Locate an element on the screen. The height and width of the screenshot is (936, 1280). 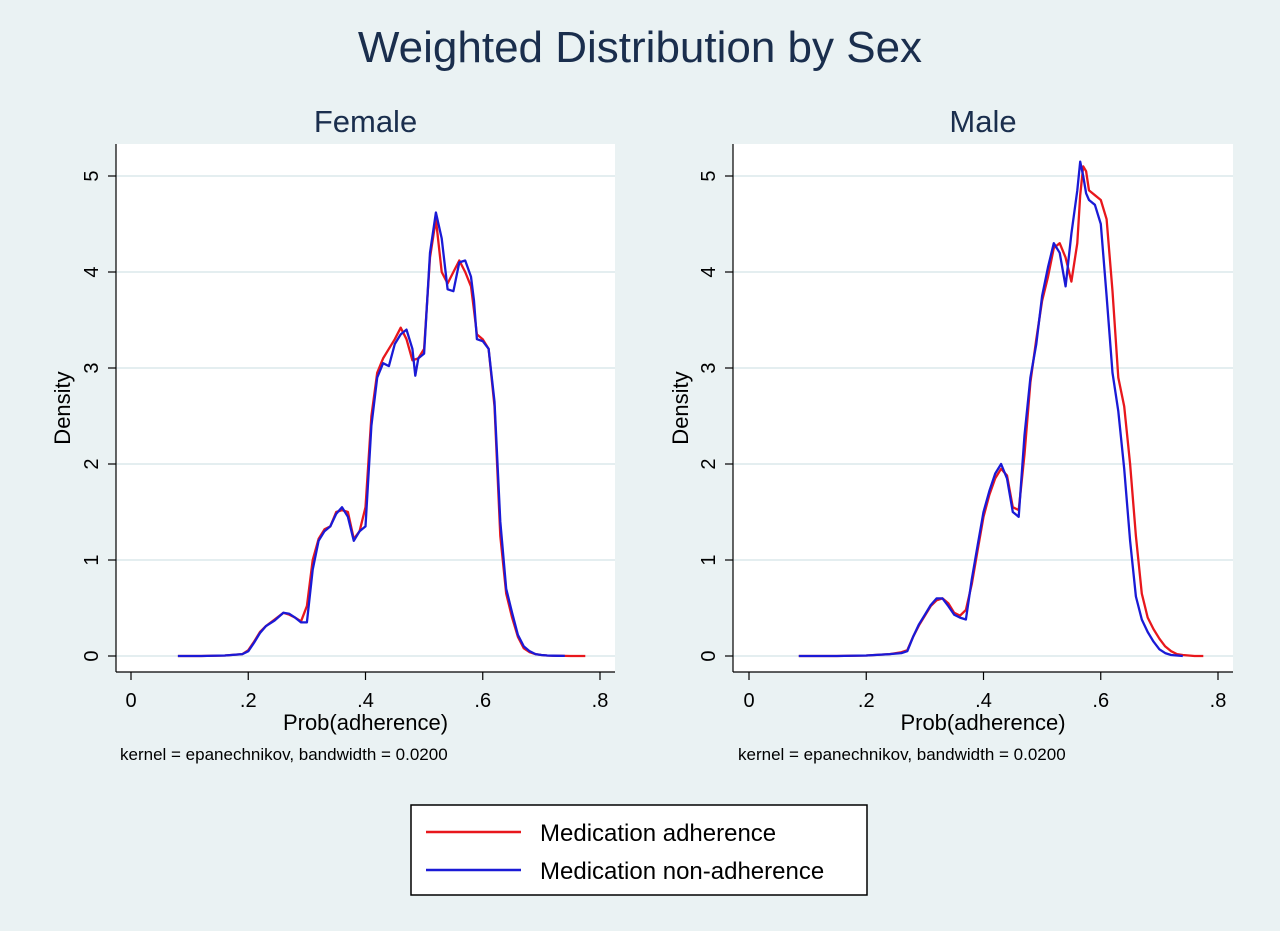
panel-title: Male is located at coordinates (982, 121).